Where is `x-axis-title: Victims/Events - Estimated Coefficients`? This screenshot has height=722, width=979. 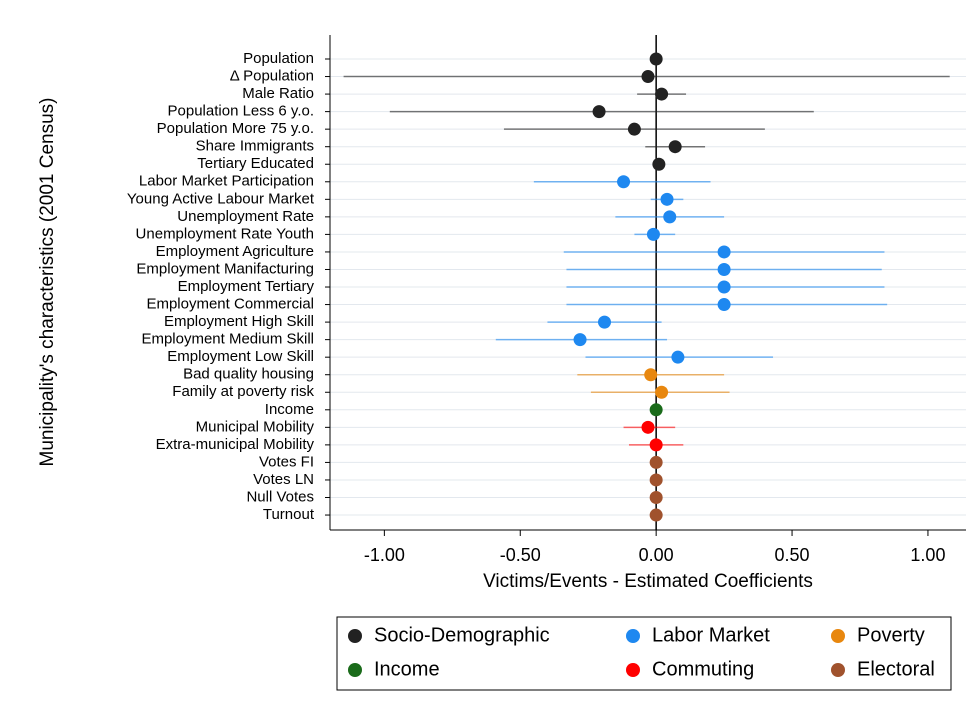
x-axis-title: Victims/Events - Estimated Coefficients is located at coordinates (648, 581).